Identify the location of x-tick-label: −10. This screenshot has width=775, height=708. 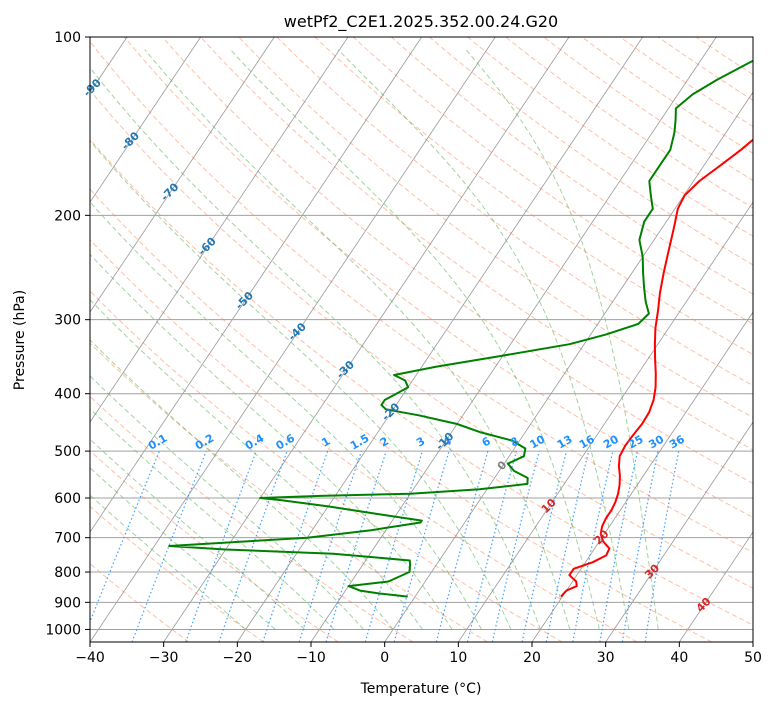
(311, 658).